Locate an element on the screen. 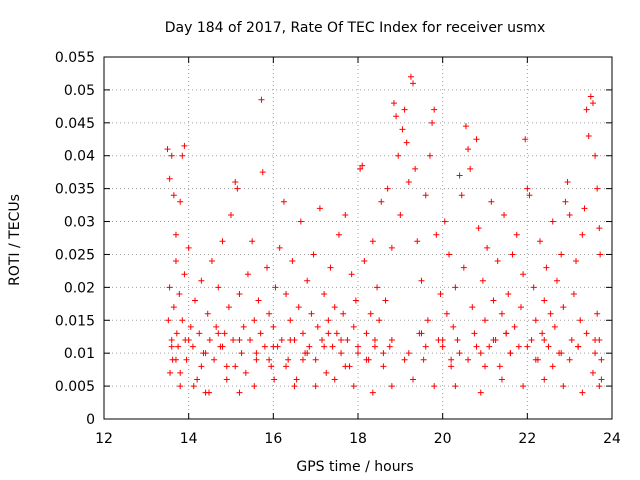 The height and width of the screenshot is (480, 640). x-tick-label: 18 is located at coordinates (358, 439).